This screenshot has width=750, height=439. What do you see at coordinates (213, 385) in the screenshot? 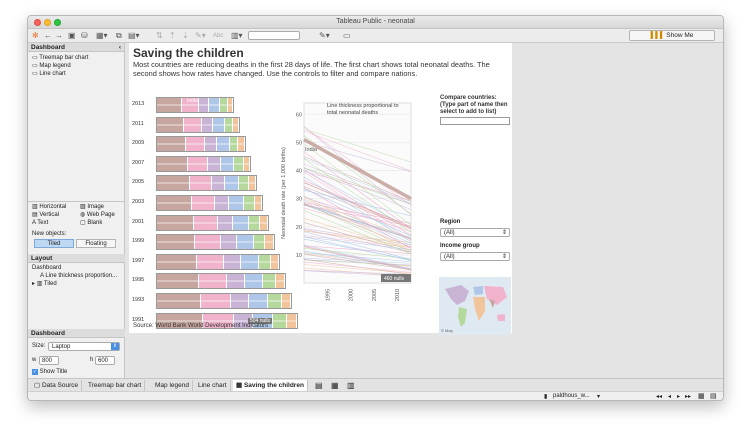
I see `tab-line-chart: Line chart` at bounding box center [213, 385].